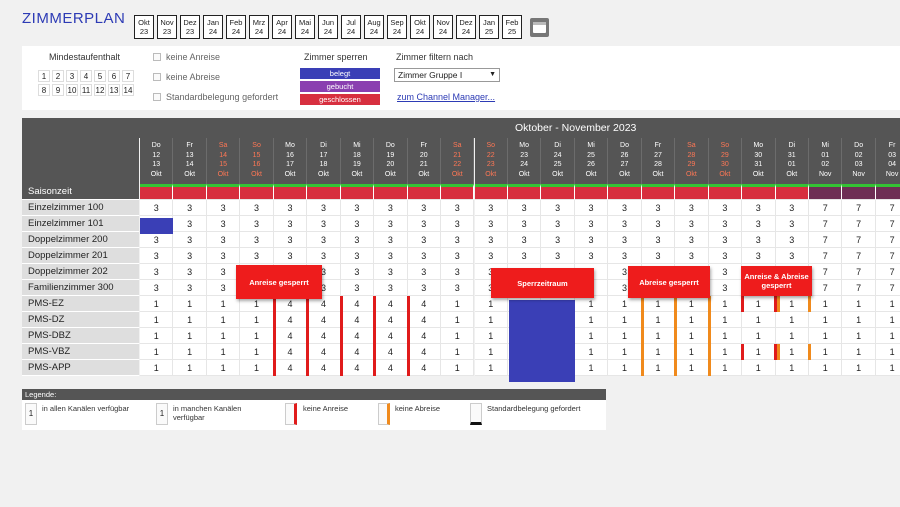 The height and width of the screenshot is (507, 900). What do you see at coordinates (144, 27) in the screenshot?
I see `month-button: Okt 23` at bounding box center [144, 27].